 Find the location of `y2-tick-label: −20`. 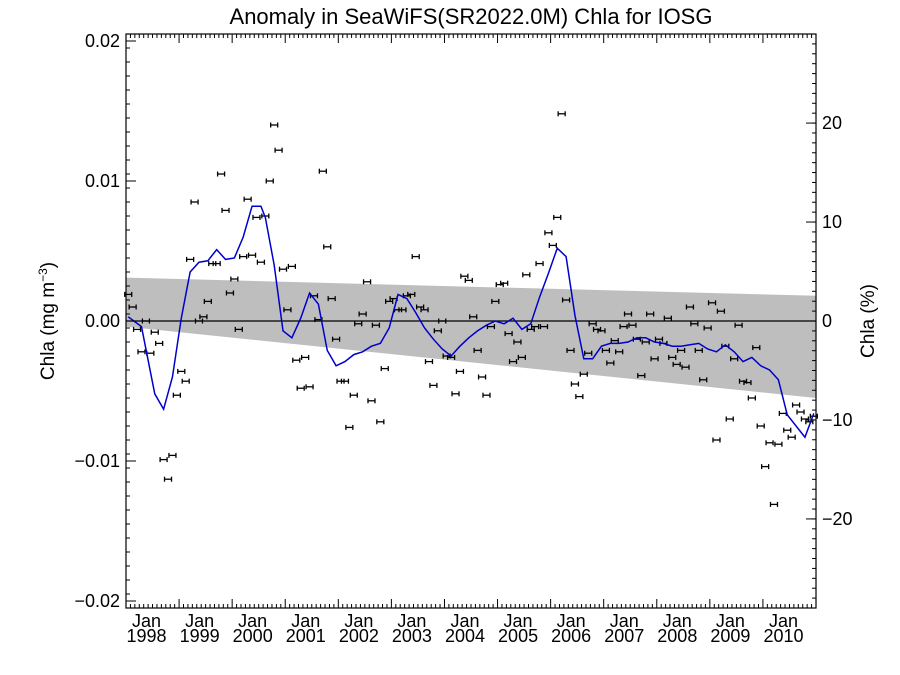

y2-tick-label: −20 is located at coordinates (837, 519).